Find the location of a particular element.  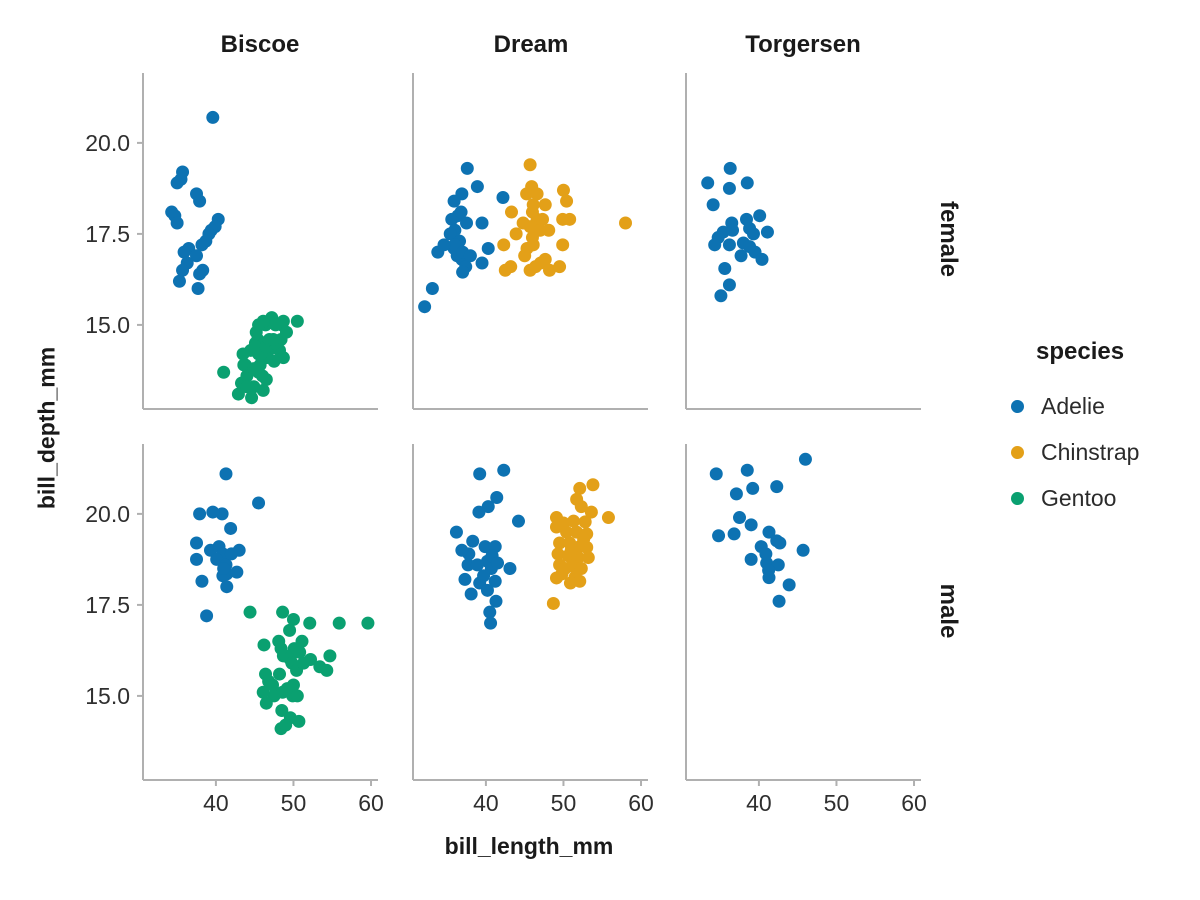

panel-biscoe-male: 20.0 17.5 15.0 40 50 60 is located at coordinates (234, 630).